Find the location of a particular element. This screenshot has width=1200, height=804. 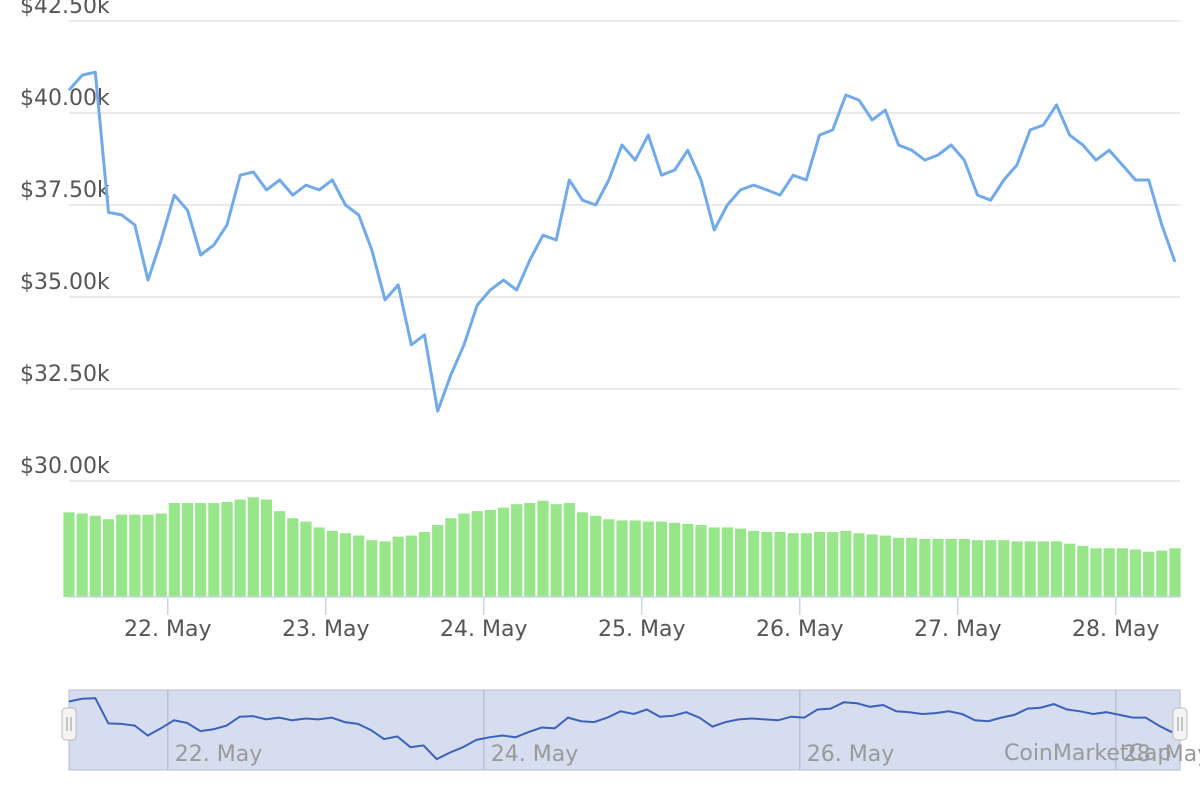

y-tick-label: $37.50k is located at coordinates (65, 190).